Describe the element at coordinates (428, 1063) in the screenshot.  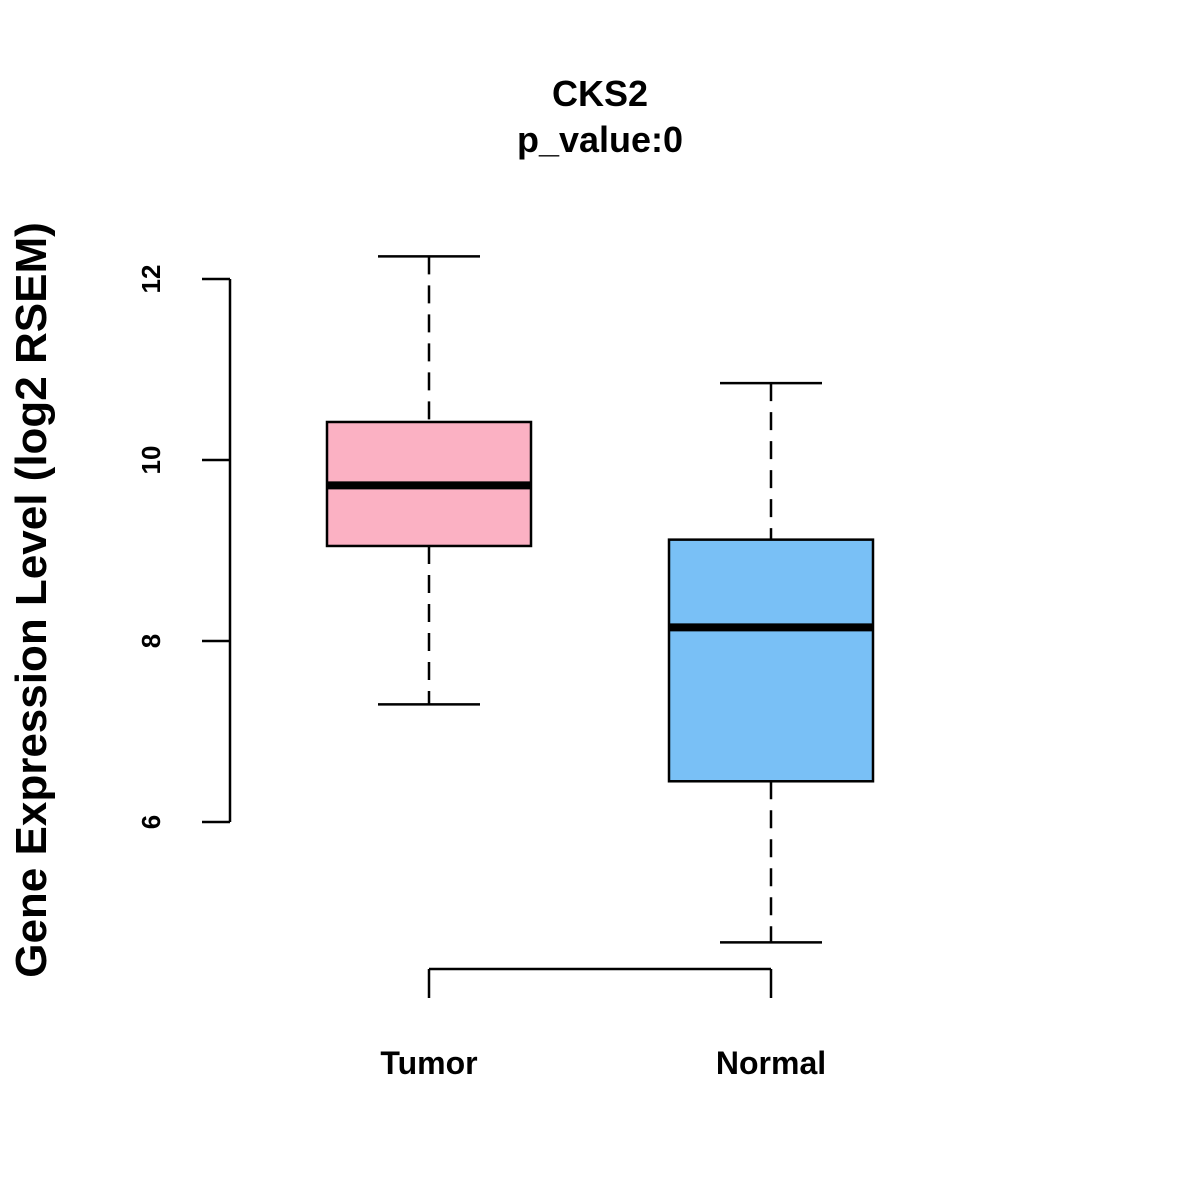
I see `x-tick-label-tumor: Tumor` at that location.